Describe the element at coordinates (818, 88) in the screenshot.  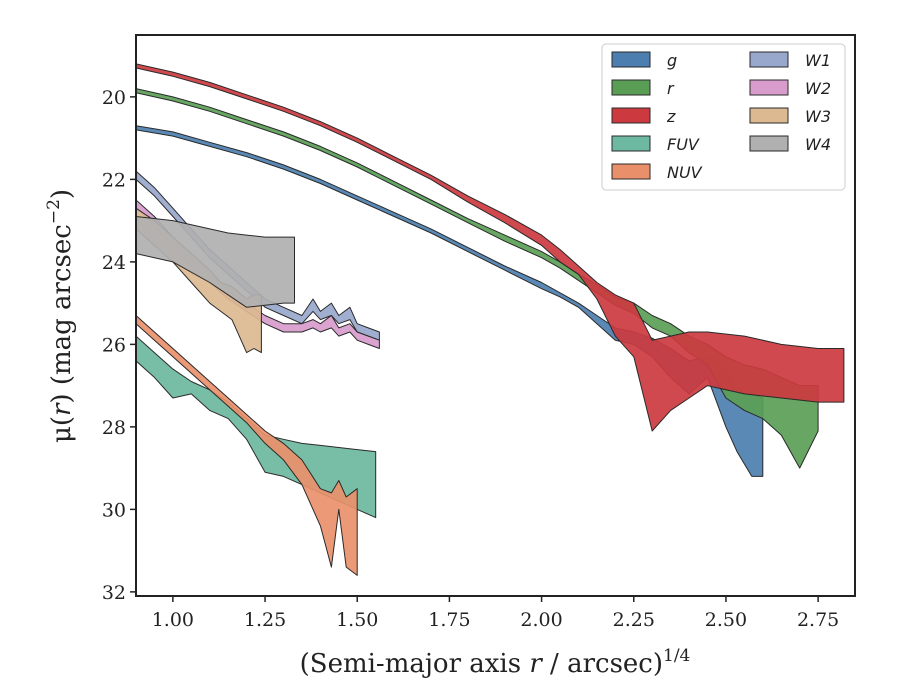
I see `legend-label-w2: W2` at that location.